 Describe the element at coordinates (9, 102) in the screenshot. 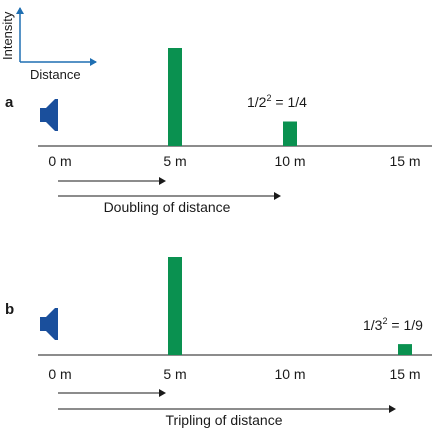

I see `panel-letter: a` at that location.